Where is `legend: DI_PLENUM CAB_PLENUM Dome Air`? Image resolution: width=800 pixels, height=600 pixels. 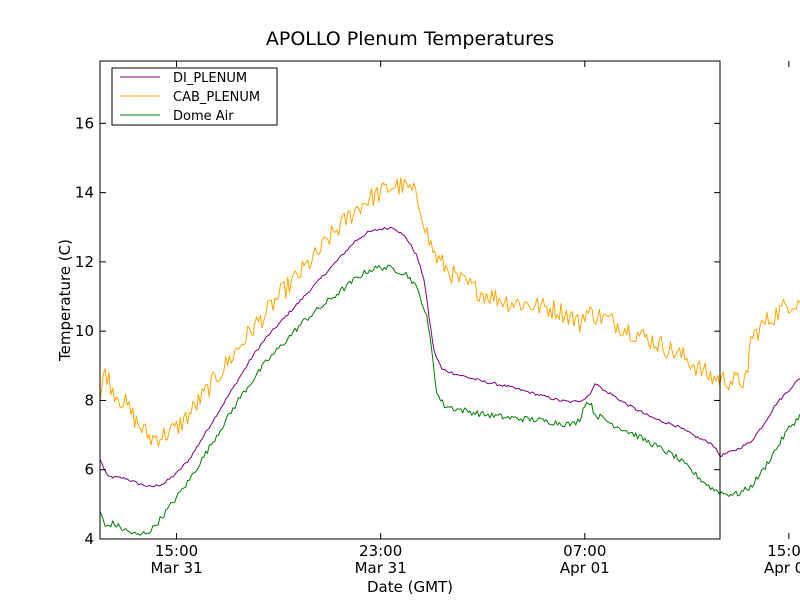
legend: DI_PLENUM CAB_PLENUM Dome Air is located at coordinates (194, 96).